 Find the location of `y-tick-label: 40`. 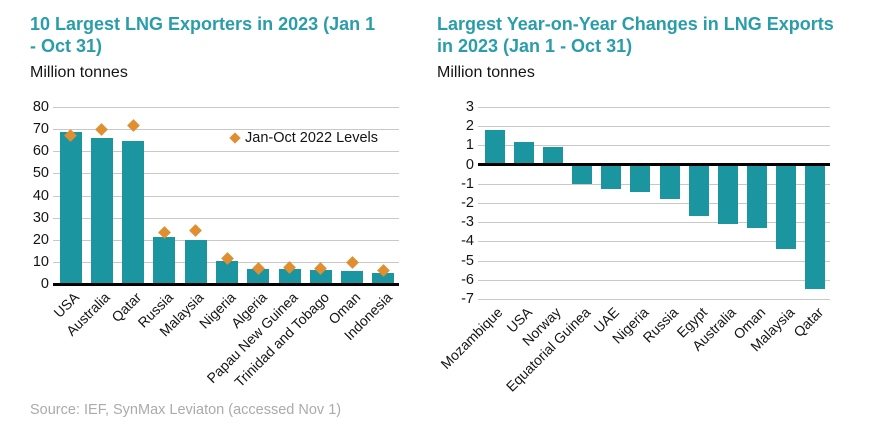

y-tick-label: 40 is located at coordinates (40, 195).